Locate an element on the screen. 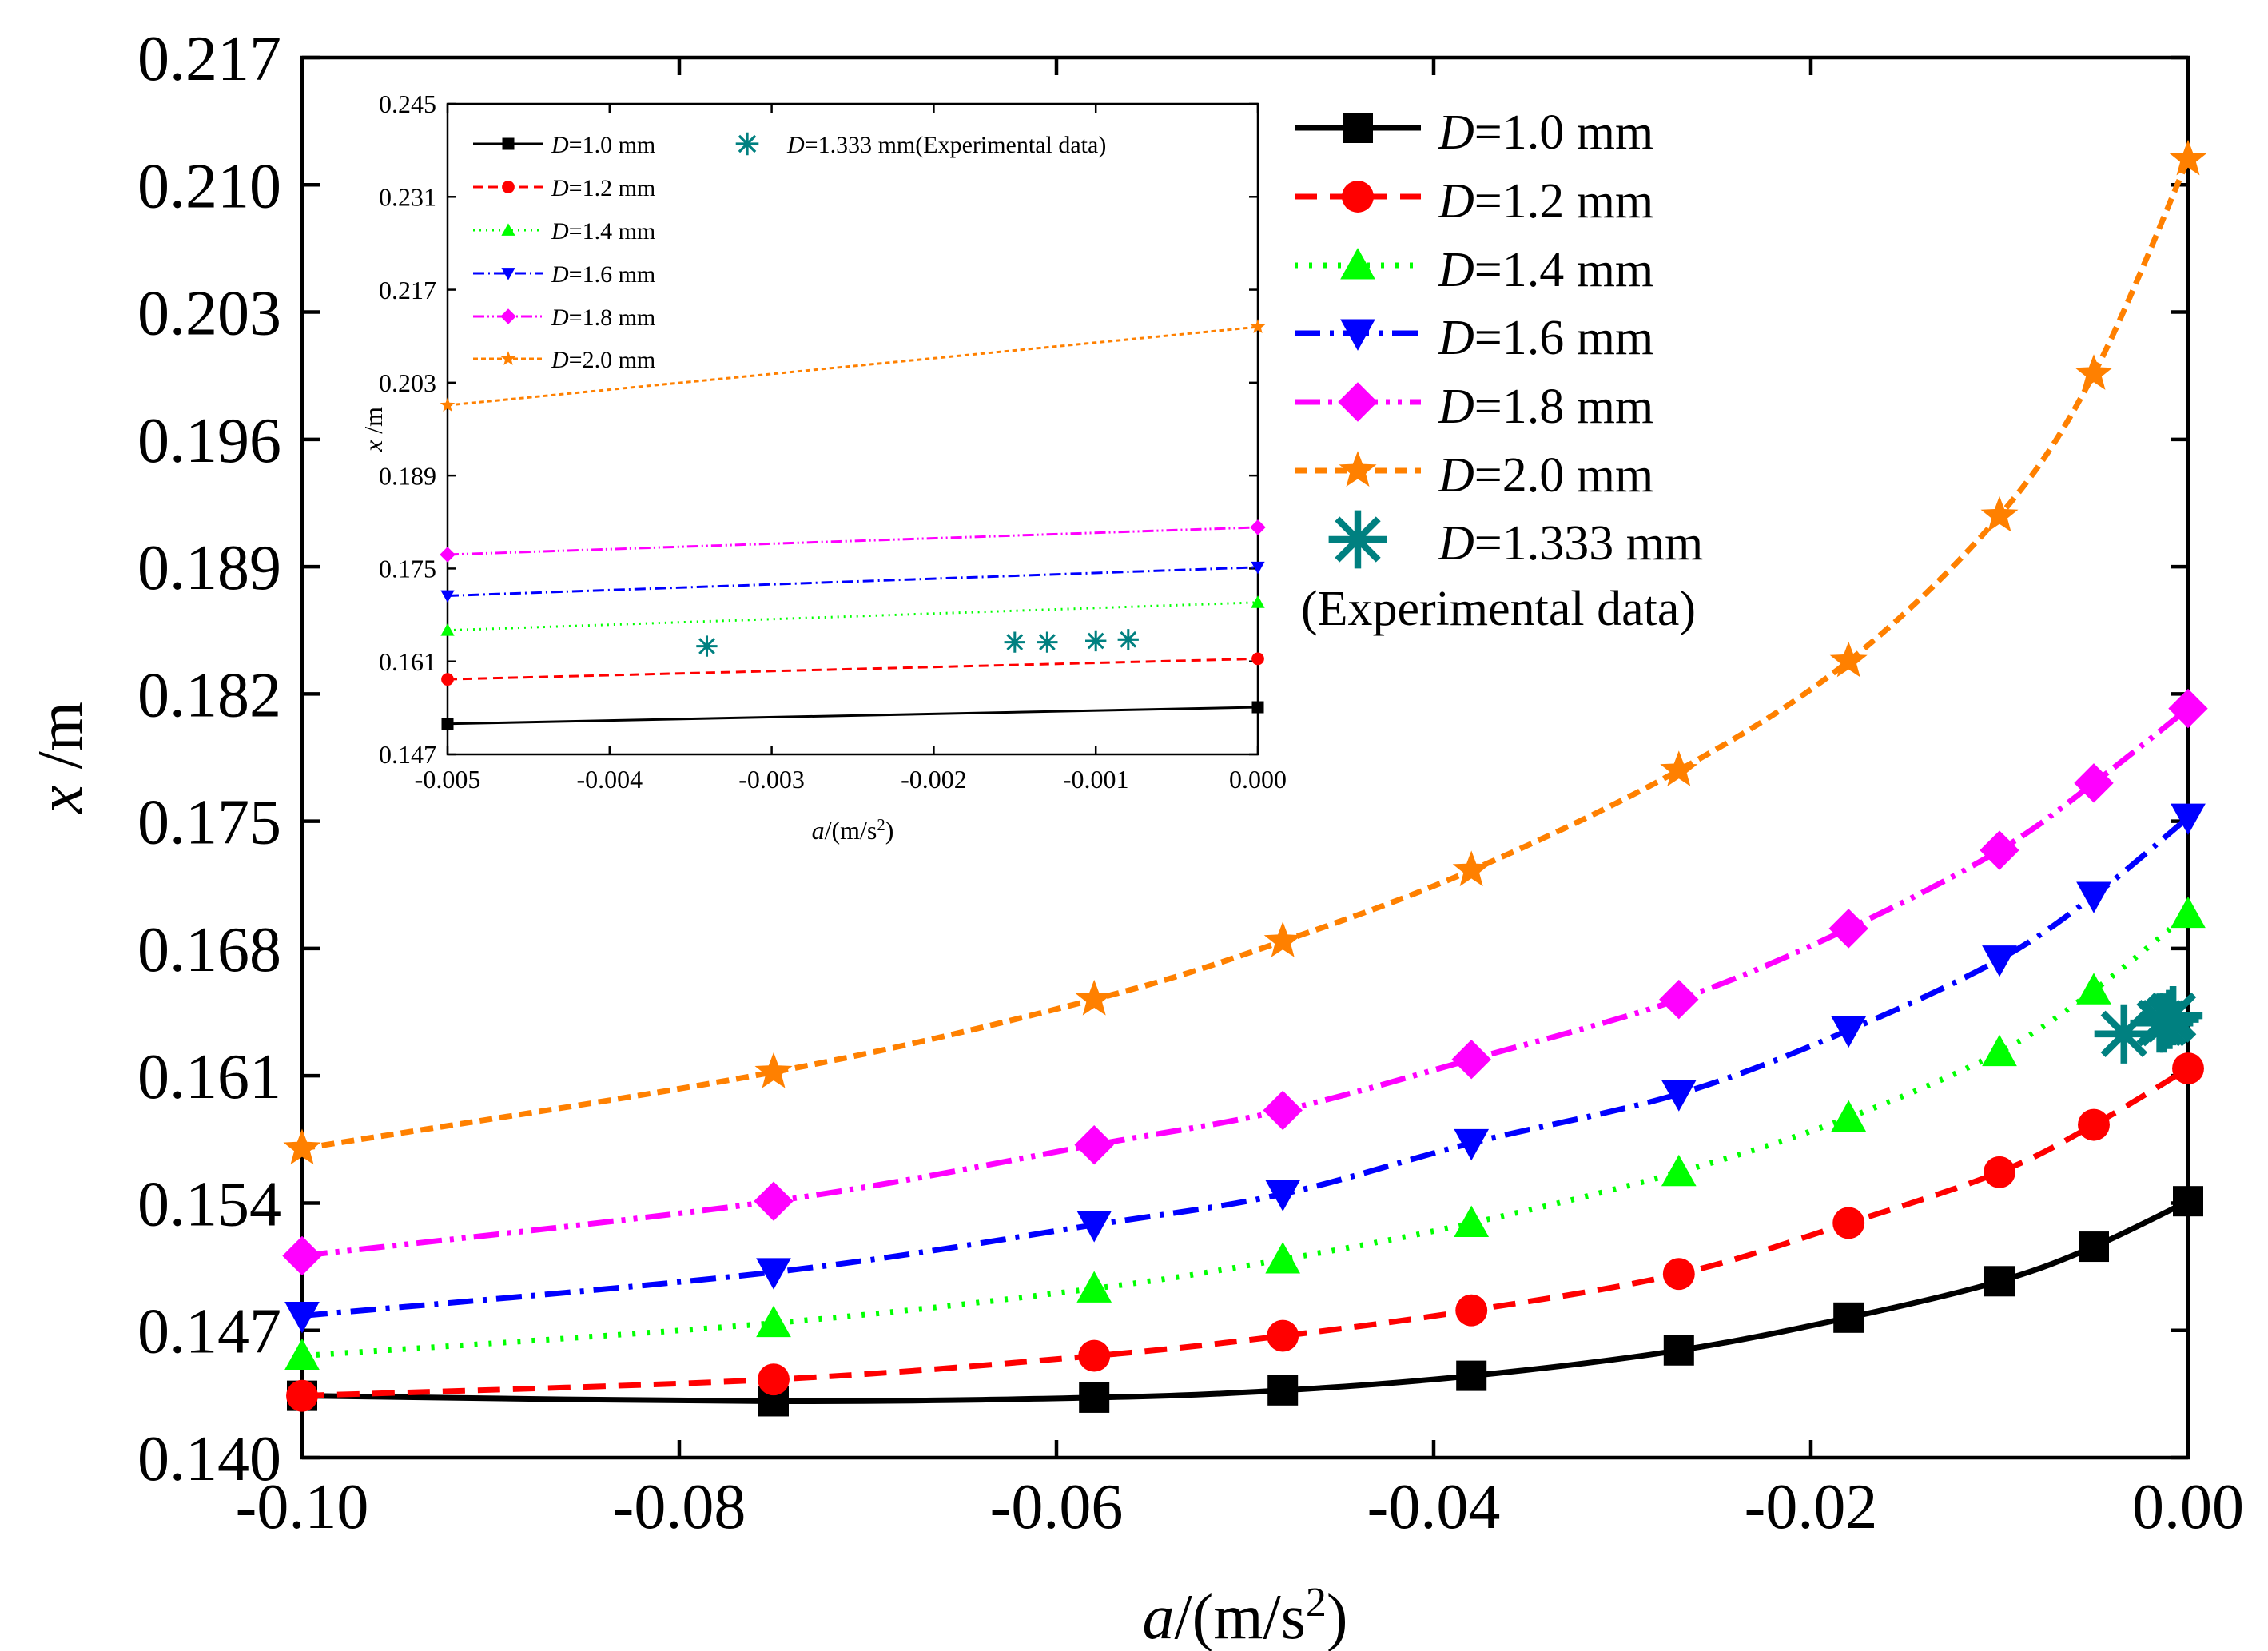 The width and height of the screenshot is (2268, 1651). legend-label: D=1.333 mm is located at coordinates (1570, 544).